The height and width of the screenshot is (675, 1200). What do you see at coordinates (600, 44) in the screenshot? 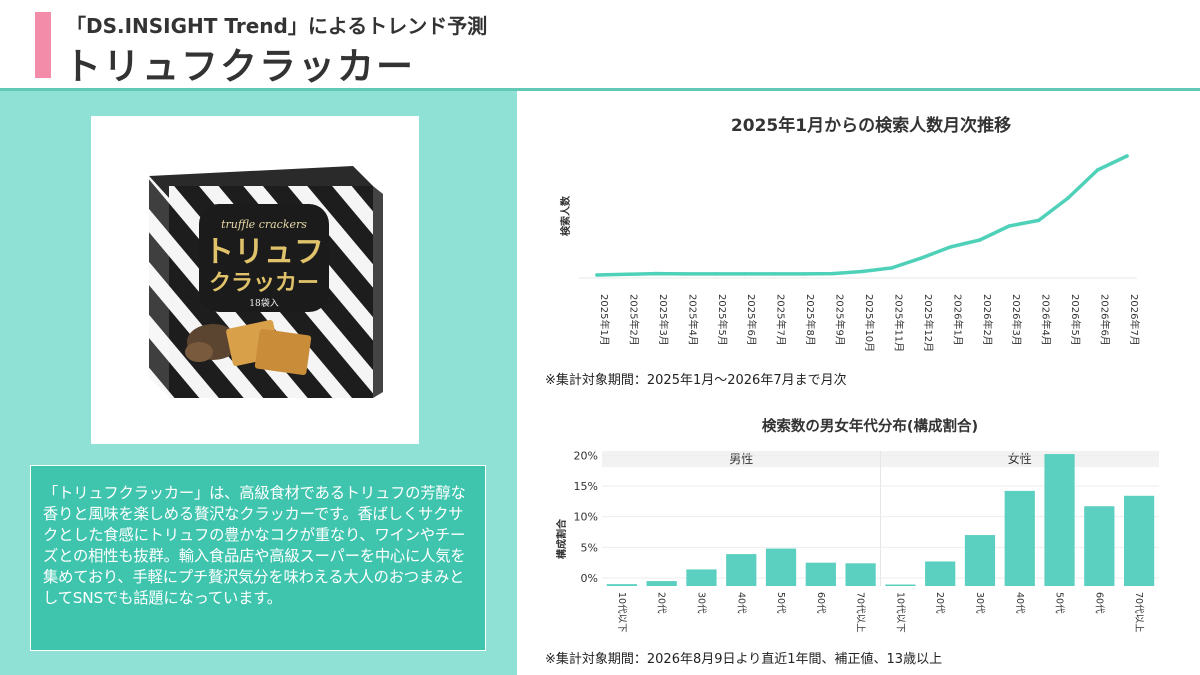
I see `header: 「DS.INSIGHT Trend」によるトレンド予測 トリュフクラッカー` at bounding box center [600, 44].